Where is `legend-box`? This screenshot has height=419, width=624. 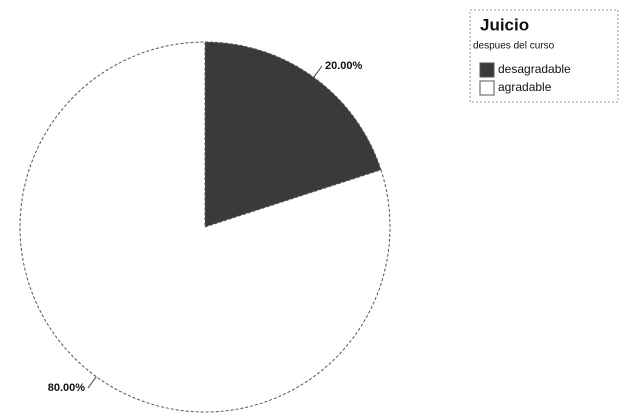 legend-box is located at coordinates (544, 56).